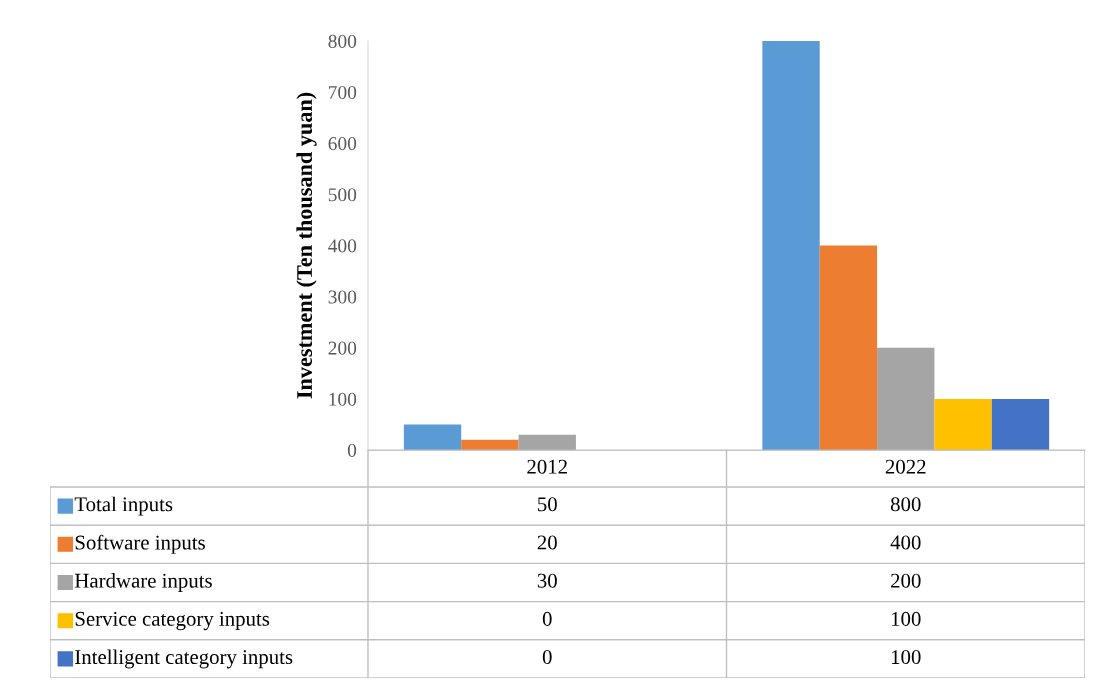 This screenshot has height=687, width=1103. Describe the element at coordinates (342, 195) in the screenshot. I see `y-tick-label: 500` at that location.